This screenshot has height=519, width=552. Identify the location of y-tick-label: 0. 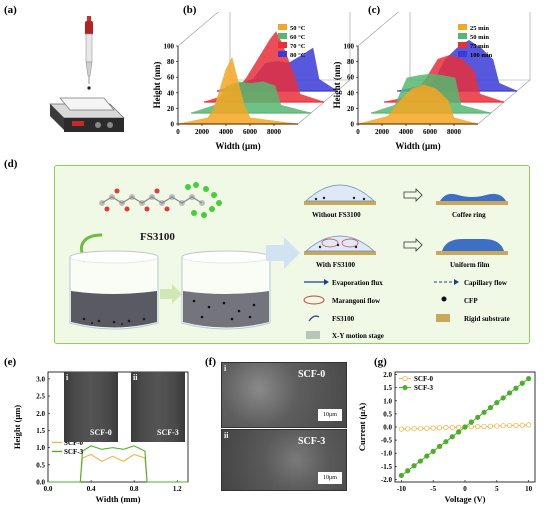
(173, 125).